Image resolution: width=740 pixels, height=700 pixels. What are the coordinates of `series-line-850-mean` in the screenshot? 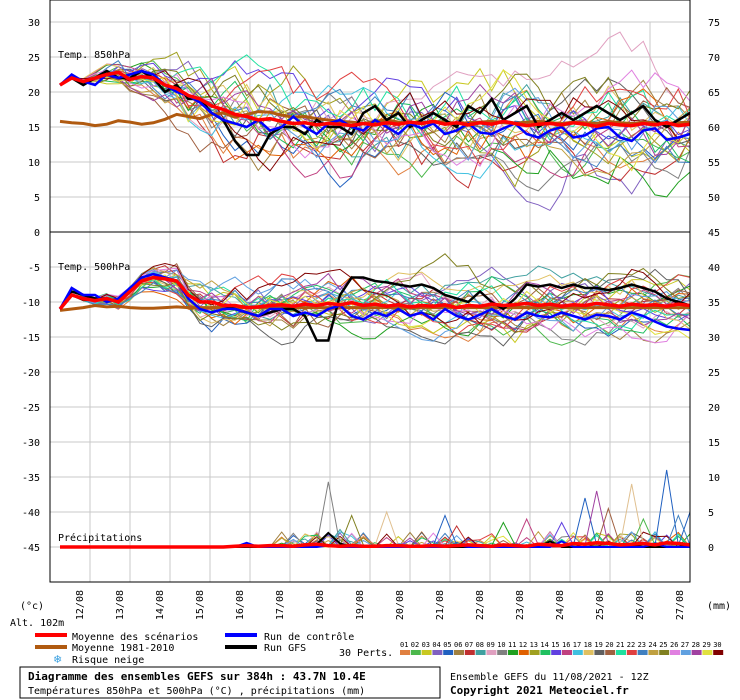 It's located at (375, 99).